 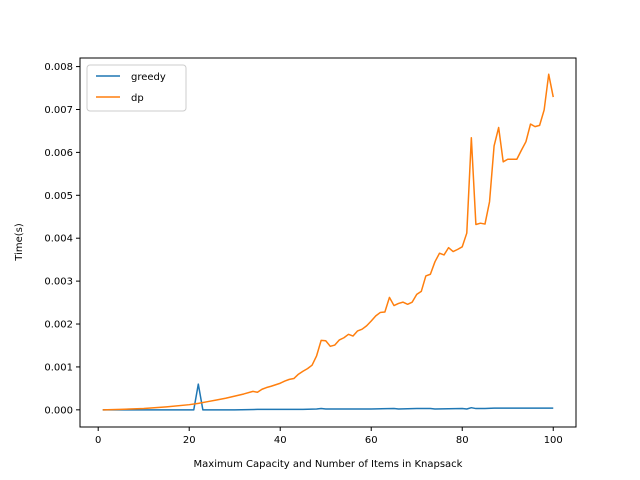 What do you see at coordinates (329, 436) in the screenshot?
I see `x-axis: 0 20 40 60 80 100` at bounding box center [329, 436].